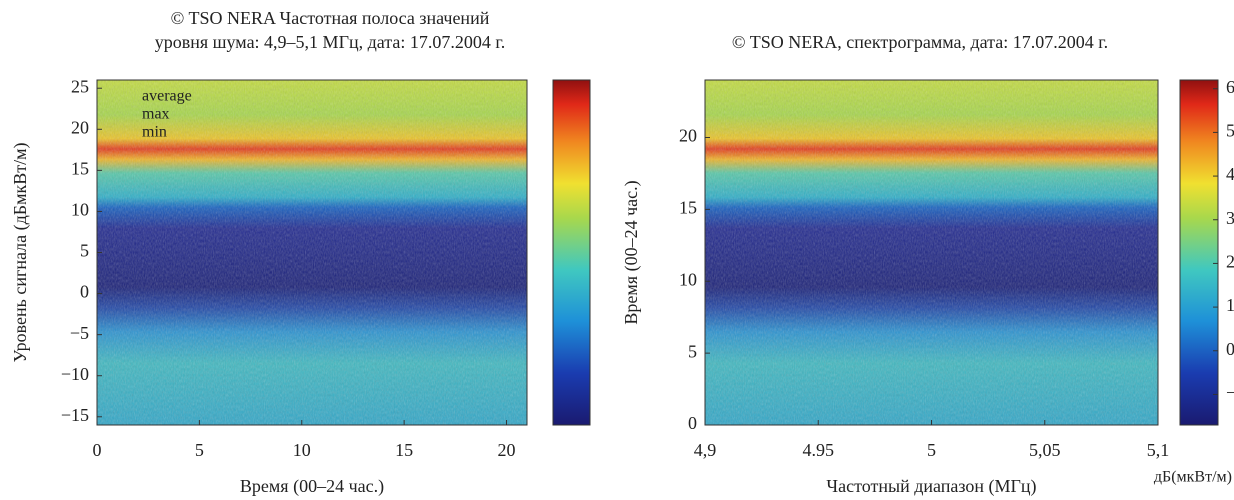  Describe the element at coordinates (1230, 87) in the screenshot. I see `colorbar-tick-label: 60` at that location.